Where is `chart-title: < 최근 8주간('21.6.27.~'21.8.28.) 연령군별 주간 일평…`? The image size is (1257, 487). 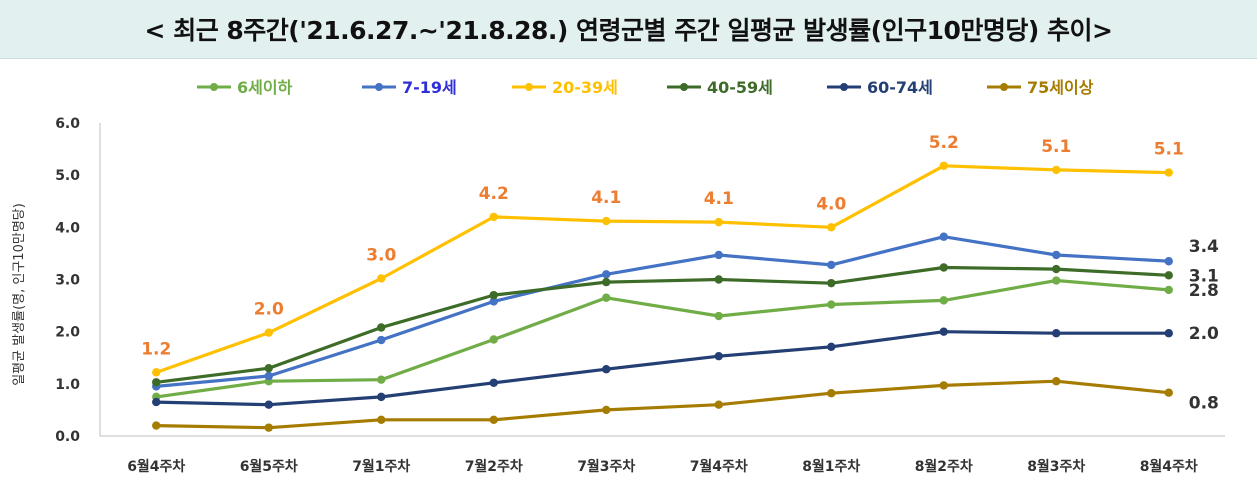
chart-title: < 최근 8주간('21.6.27.~'21.8.28.) 연령군별 주간 일평… is located at coordinates (628, 30).